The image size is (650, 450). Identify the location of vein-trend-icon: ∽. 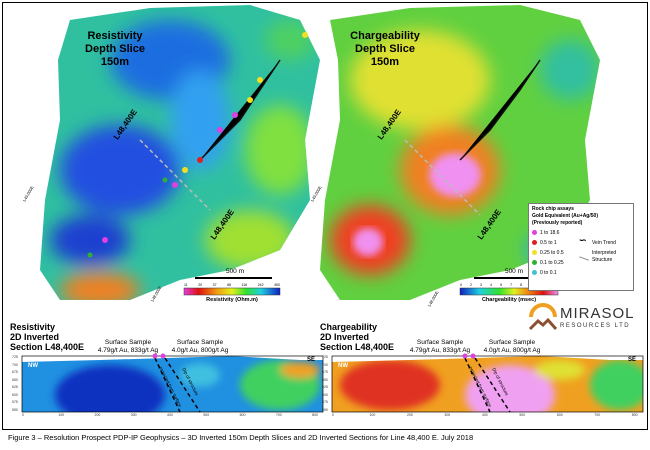
(583, 240).